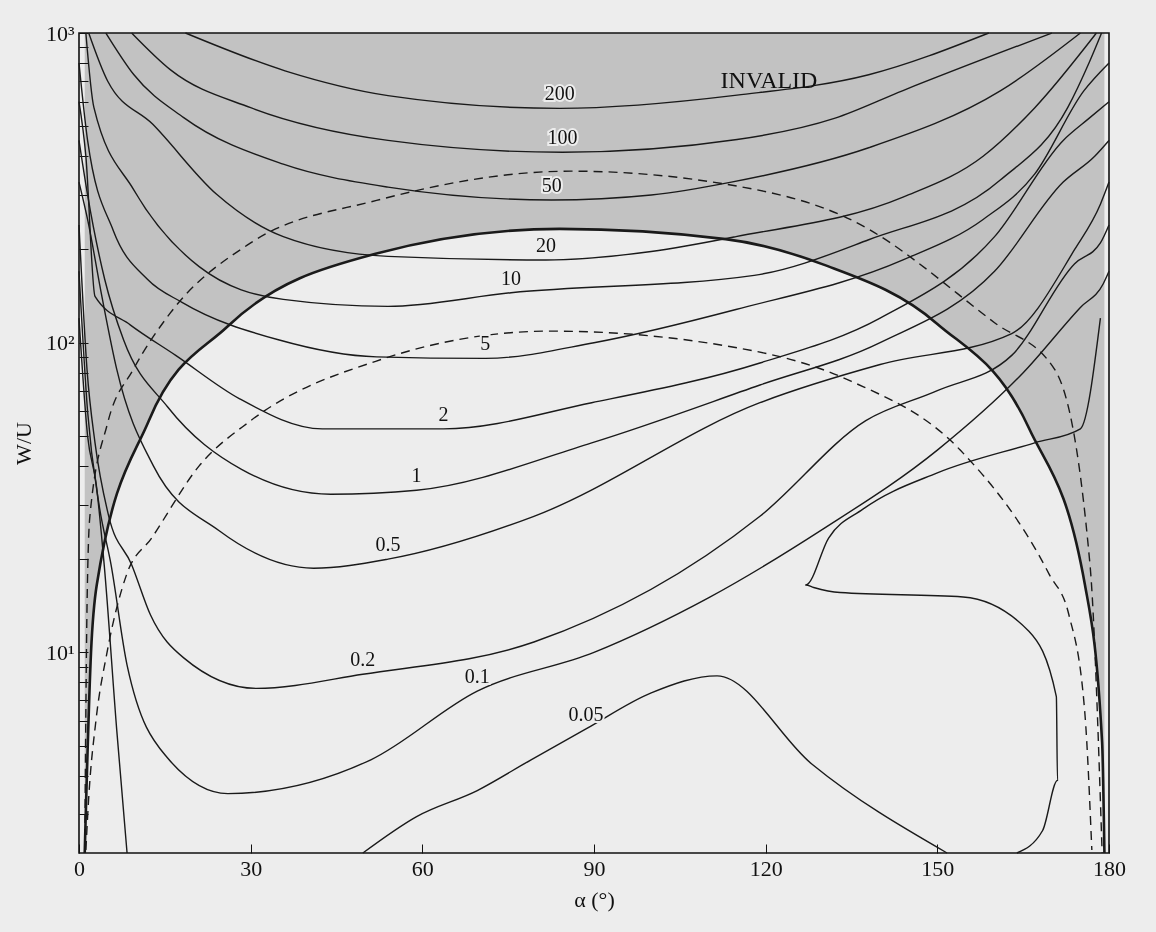 This screenshot has width=1156, height=932. Describe the element at coordinates (422, 868) in the screenshot. I see `x-tick-label: 60` at that location.